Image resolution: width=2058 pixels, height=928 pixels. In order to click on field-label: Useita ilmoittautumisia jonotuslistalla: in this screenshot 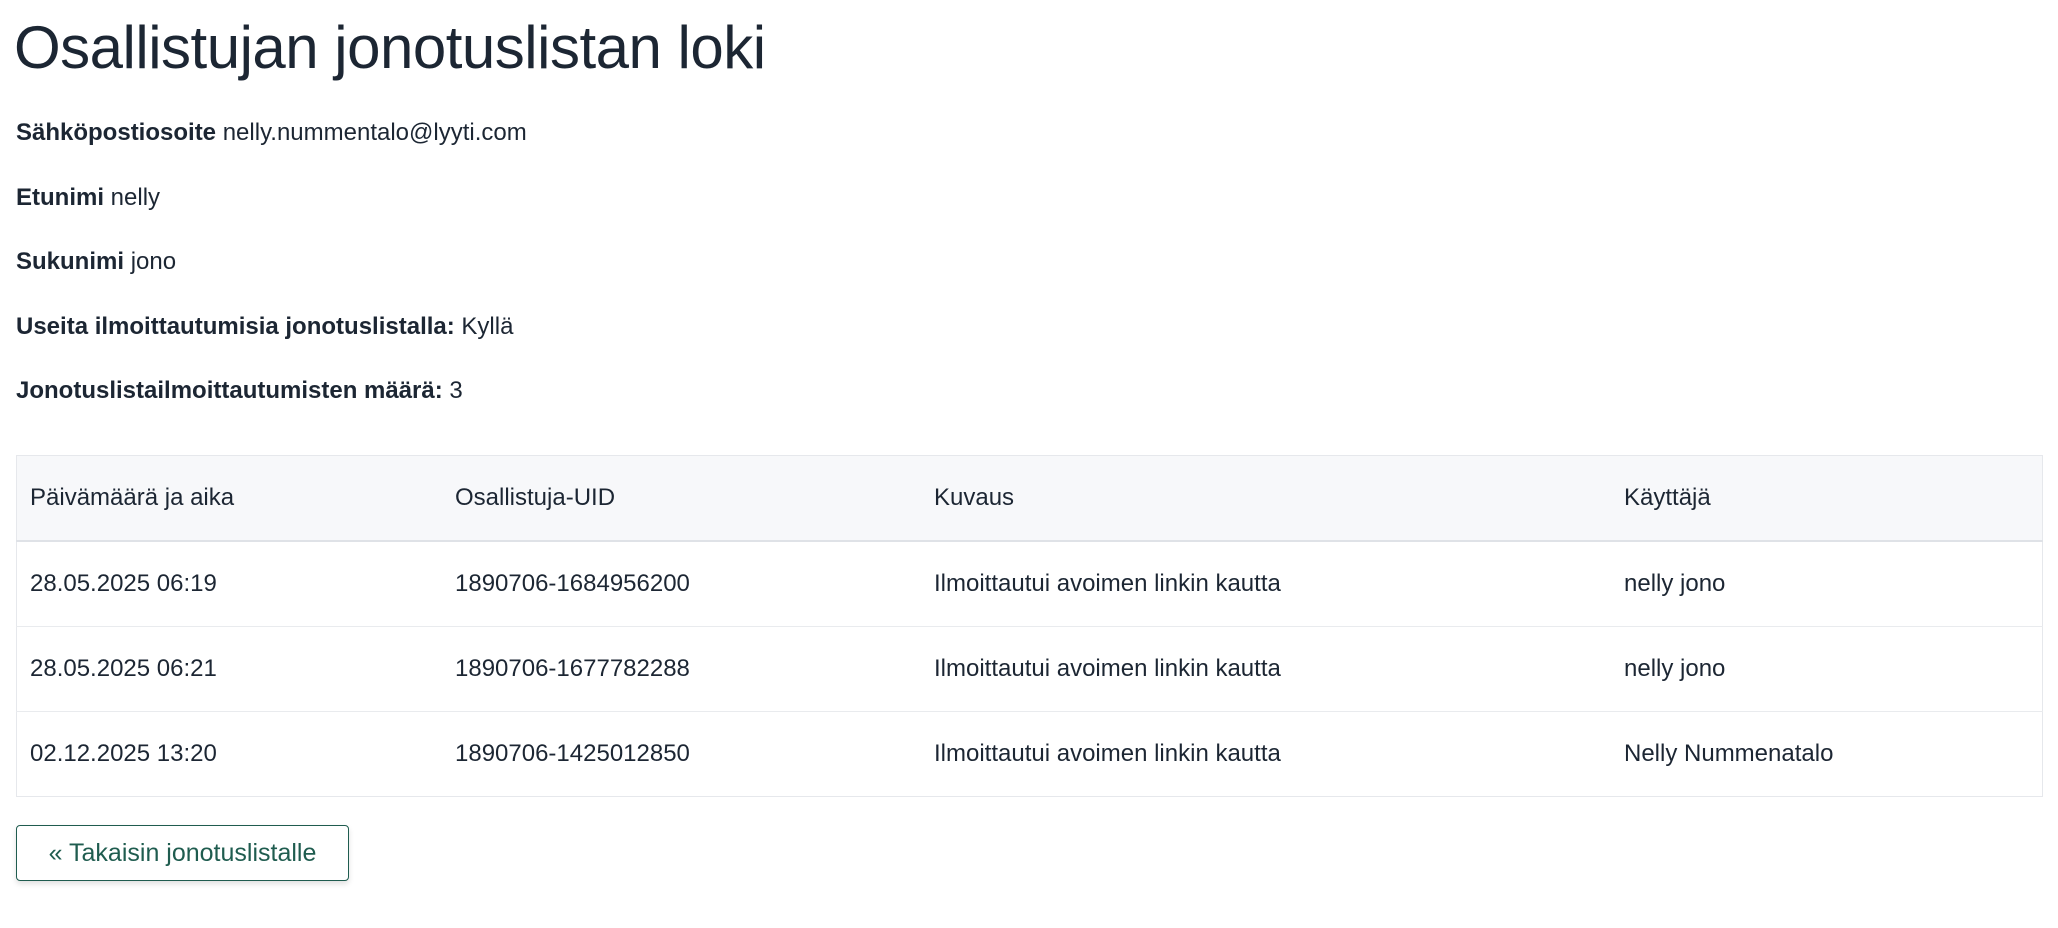, I will do `click(235, 326)`.